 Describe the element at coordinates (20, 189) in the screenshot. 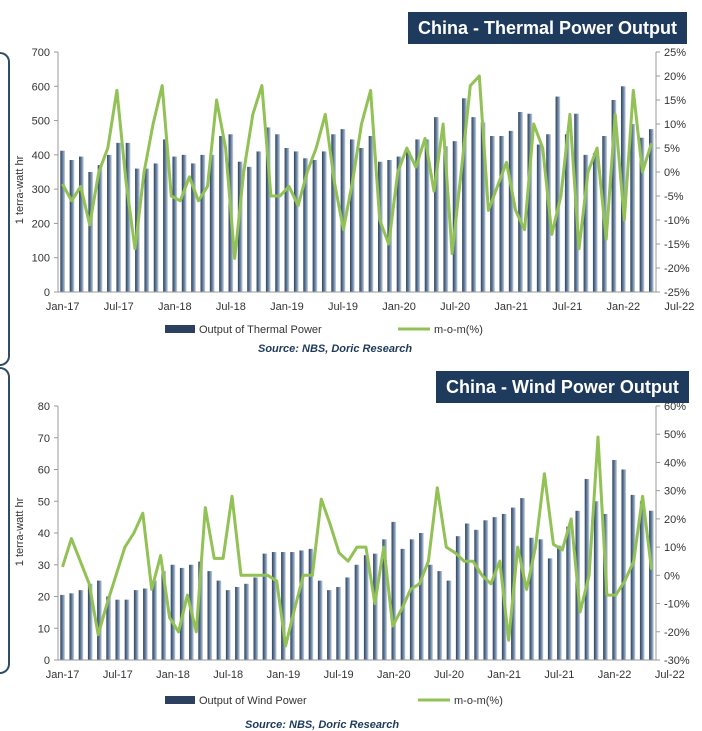

I see `chart1-y-axis-label: 1 terra-watt hr` at that location.